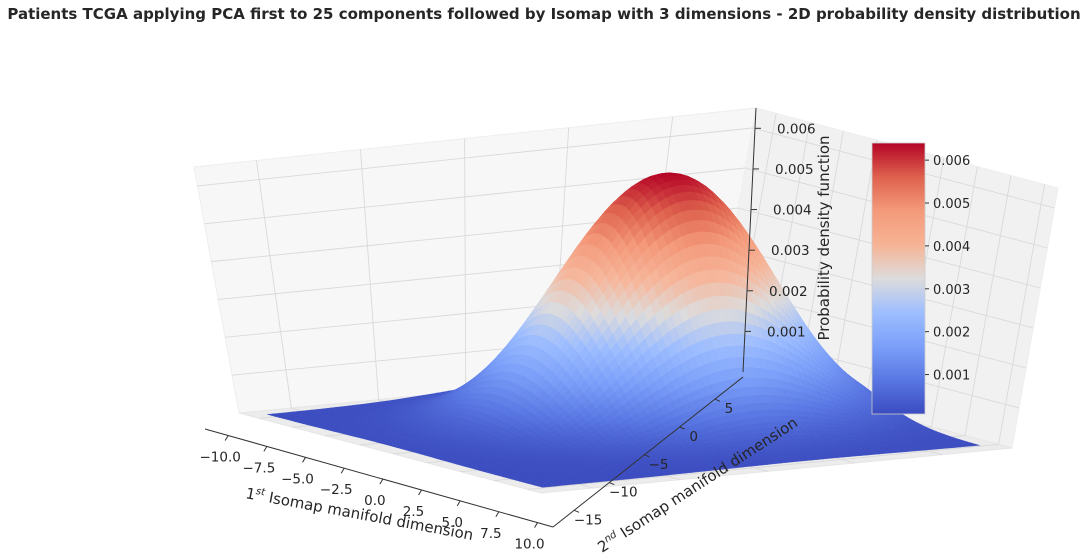 This screenshot has height=558, width=1088. I want to click on x-tick-label: −10.0, so click(220, 458).